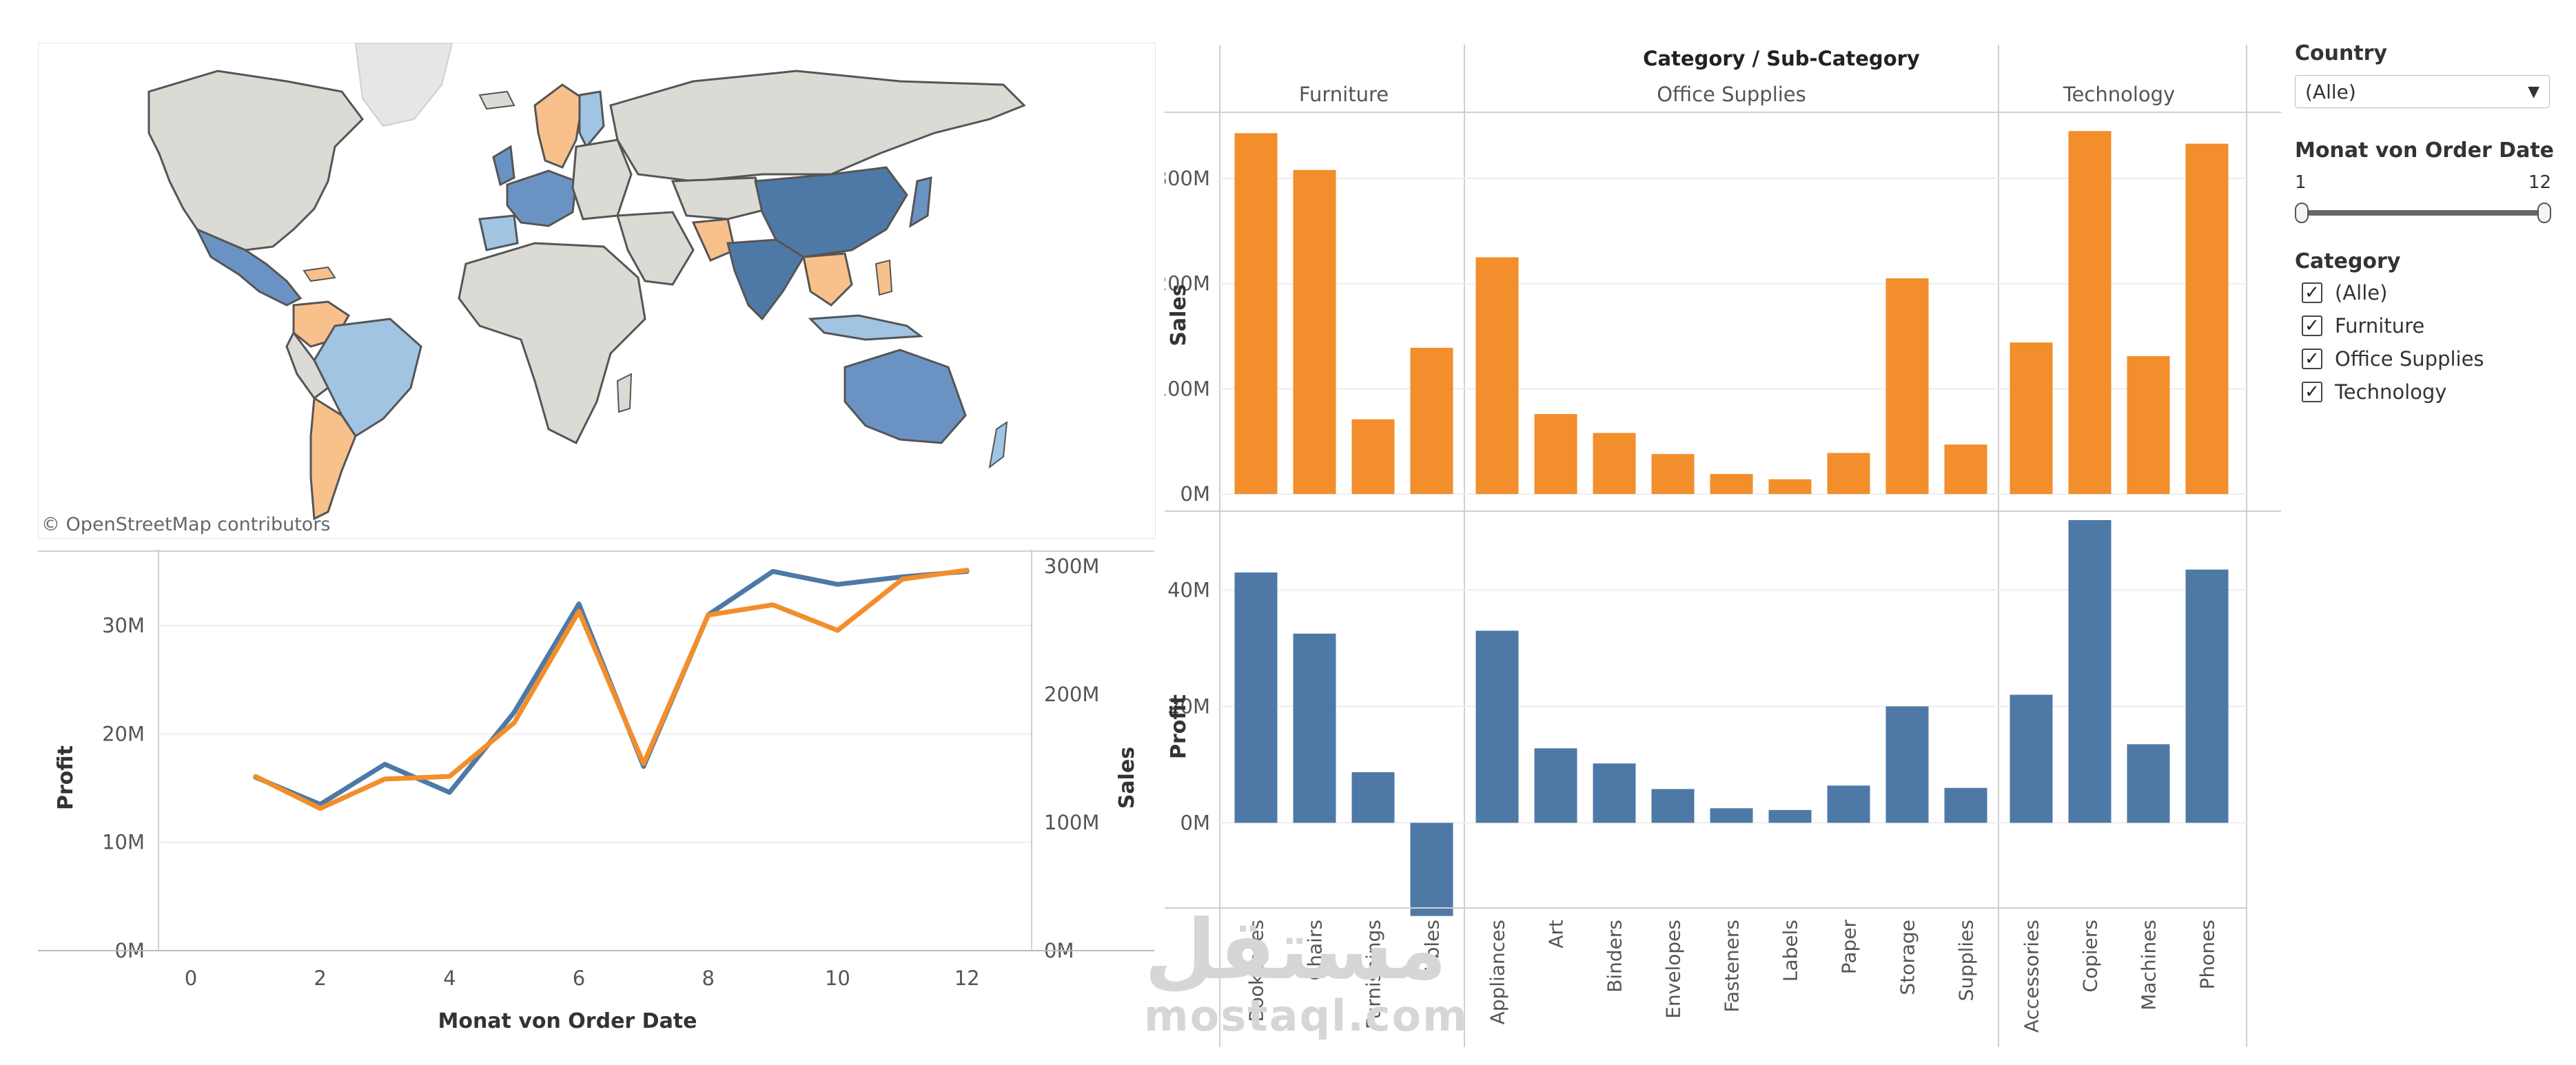 The image size is (2576, 1065). Describe the element at coordinates (1314, 728) in the screenshot. I see `bar-profit-chairs` at that location.